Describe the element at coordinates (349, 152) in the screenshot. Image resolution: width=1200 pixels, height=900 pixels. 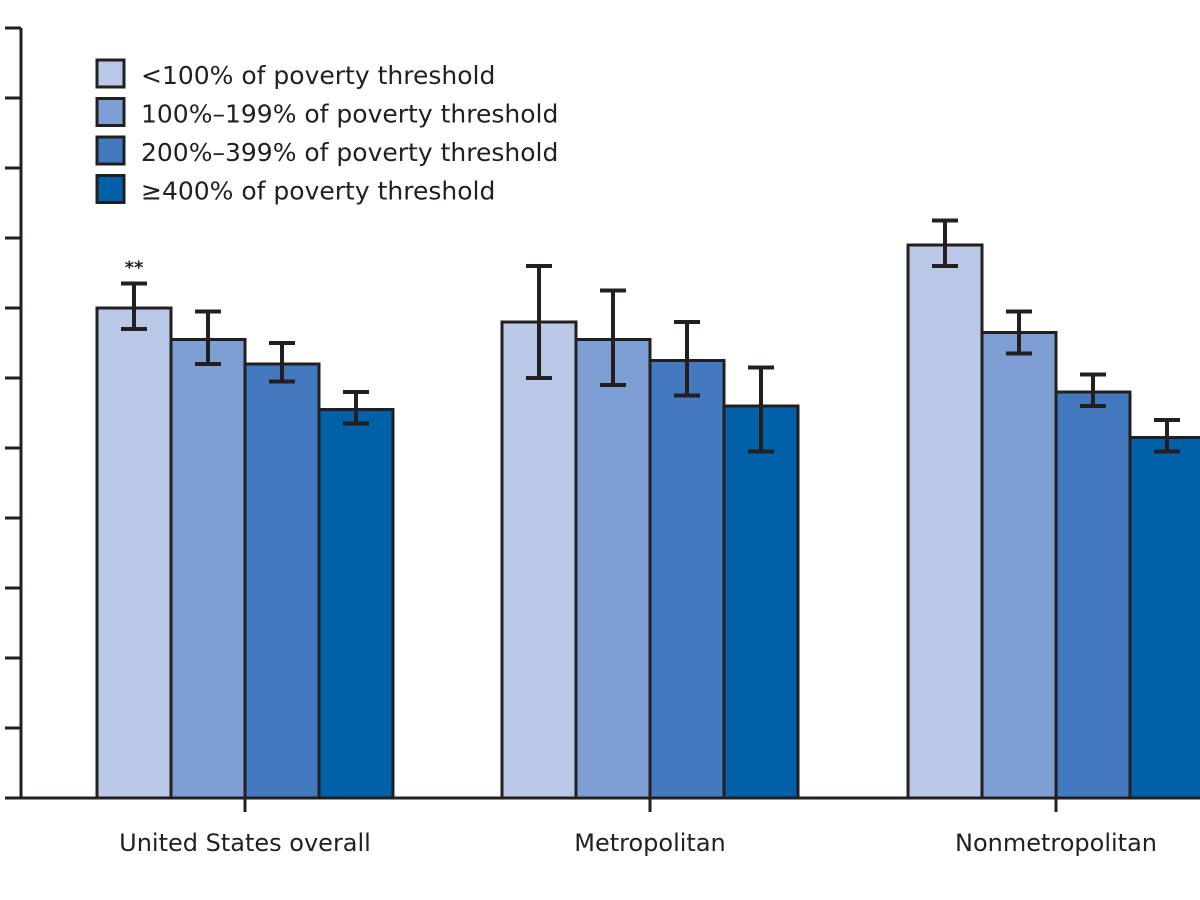
I see `legend-label: 200%–399% of poverty threshold` at that location.